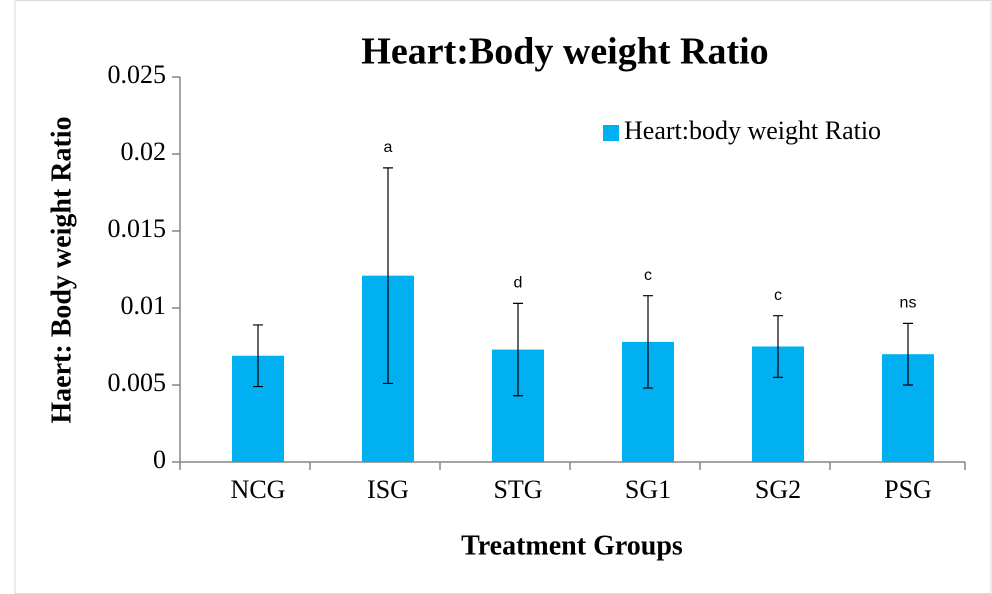 The height and width of the screenshot is (594, 992). I want to click on significance-label: d, so click(518, 283).